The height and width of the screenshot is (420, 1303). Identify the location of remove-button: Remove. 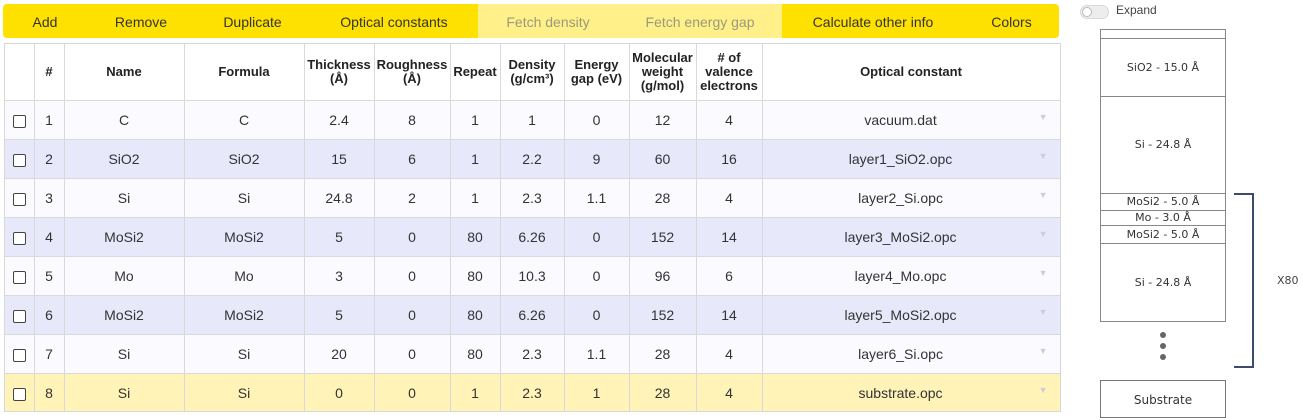
(141, 22).